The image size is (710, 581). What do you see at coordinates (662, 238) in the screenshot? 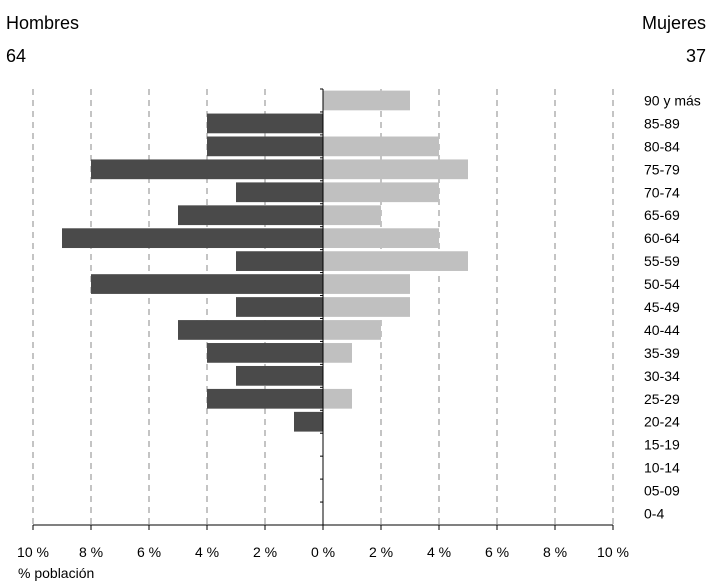
I see `category-label: 60-64` at bounding box center [662, 238].